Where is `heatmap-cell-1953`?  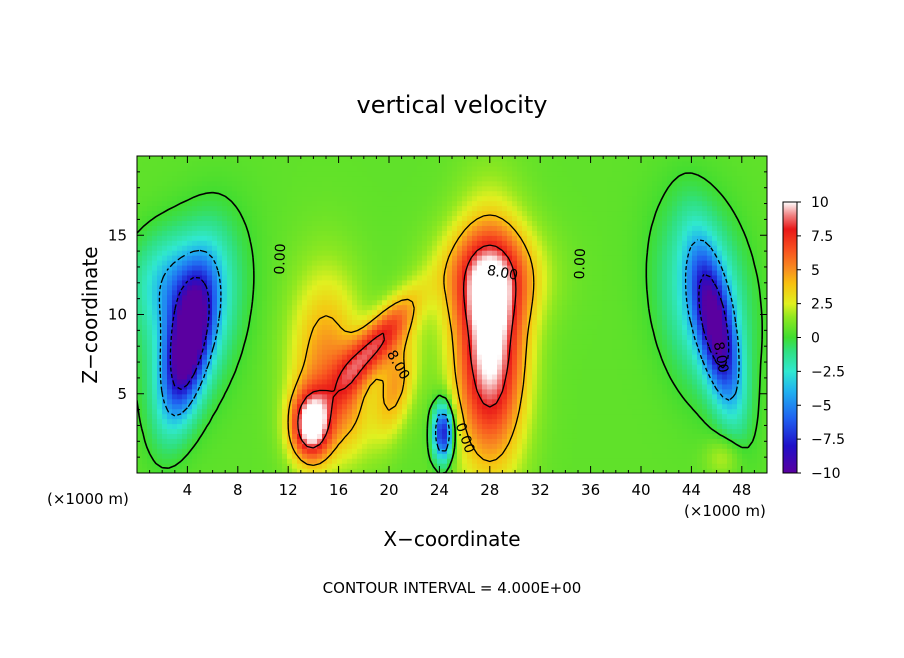
heatmap-cell-1953 is located at coordinates (290, 307).